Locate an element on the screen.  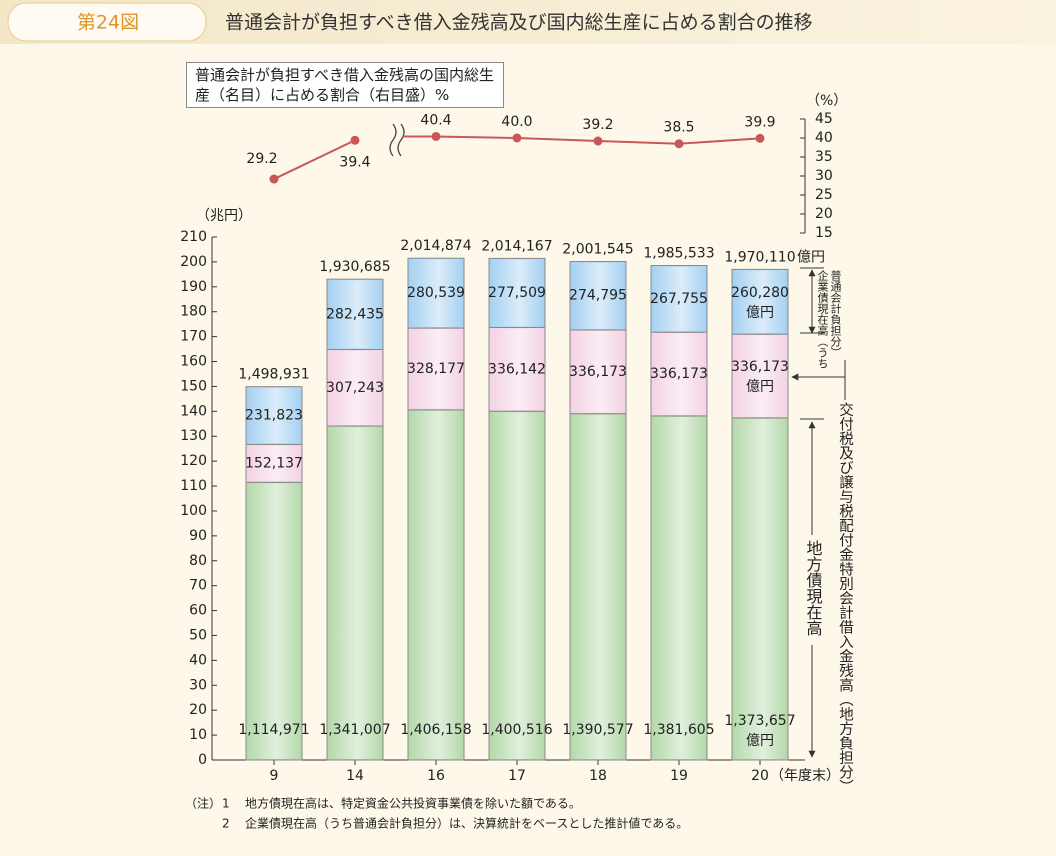
axis-break is located at coordinates (397, 140).